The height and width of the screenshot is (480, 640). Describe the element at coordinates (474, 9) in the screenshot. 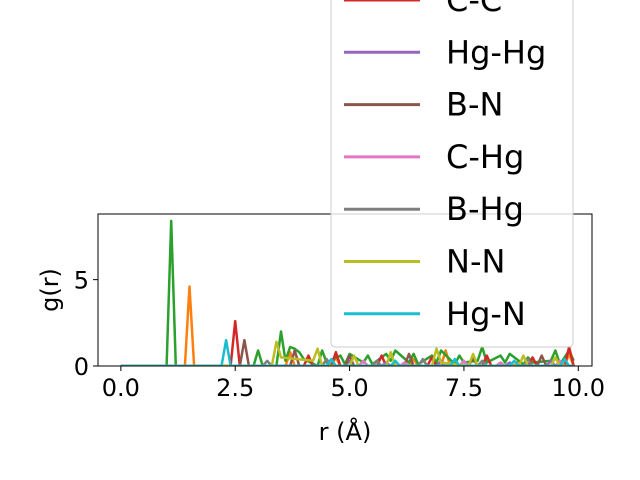

I see `legend-label-c-c: C-C` at that location.